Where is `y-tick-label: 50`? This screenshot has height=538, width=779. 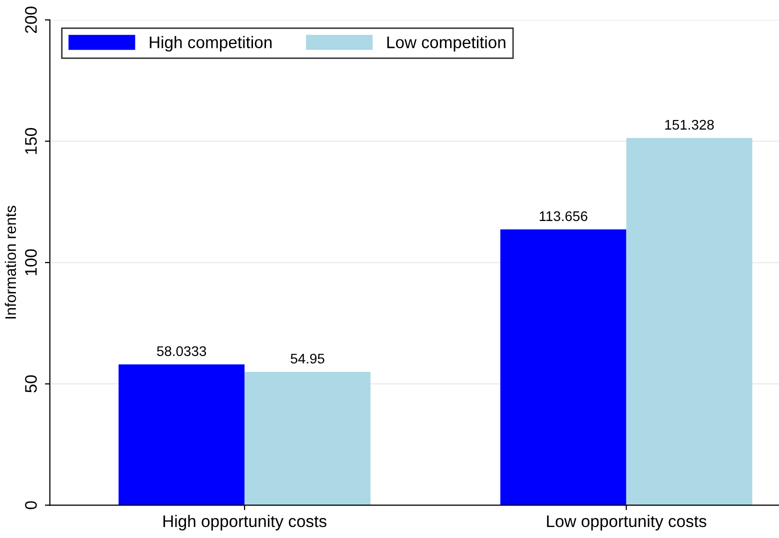 y-tick-label: 50 is located at coordinates (31, 383).